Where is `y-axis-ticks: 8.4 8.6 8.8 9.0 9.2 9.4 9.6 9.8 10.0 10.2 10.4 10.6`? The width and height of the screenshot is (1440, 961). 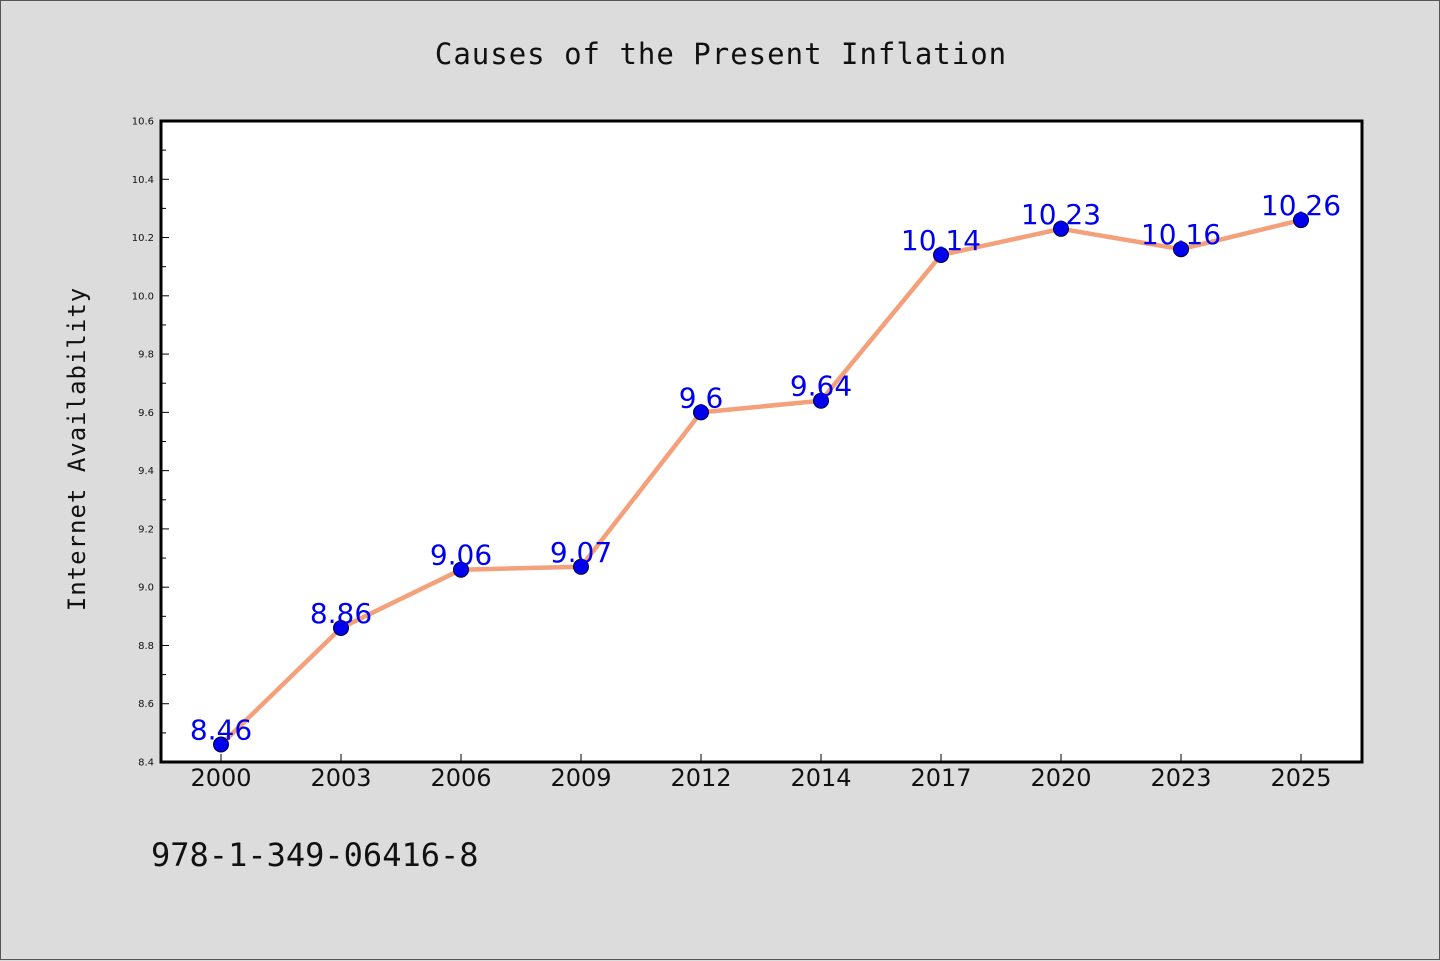
y-axis-ticks: 8.4 8.6 8.8 9.0 9.2 9.4 9.6 9.8 10.0 10.2 10.4 10.6 is located at coordinates (150, 443).